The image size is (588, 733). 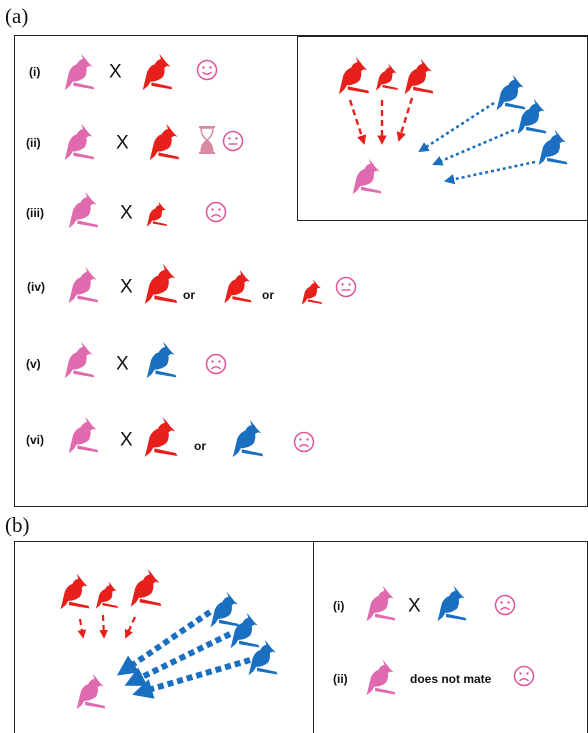 What do you see at coordinates (17, 16) in the screenshot?
I see `panel-a-letter: (a)` at bounding box center [17, 16].